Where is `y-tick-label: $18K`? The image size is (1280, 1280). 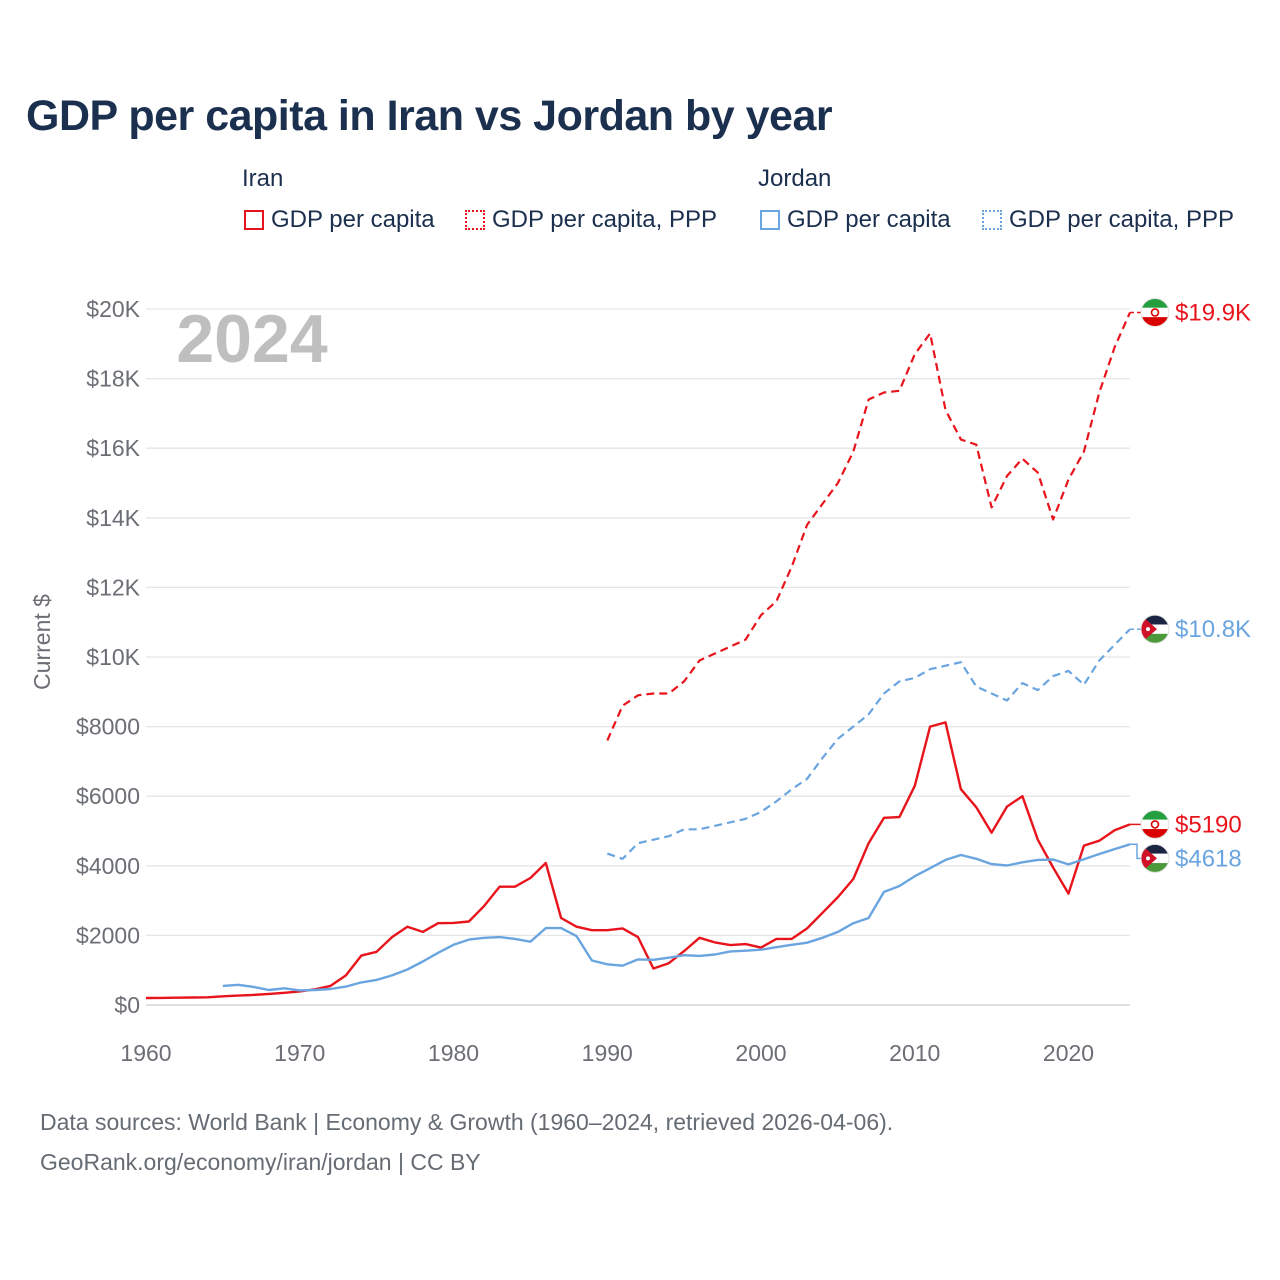 y-tick-label: $18K is located at coordinates (113, 379).